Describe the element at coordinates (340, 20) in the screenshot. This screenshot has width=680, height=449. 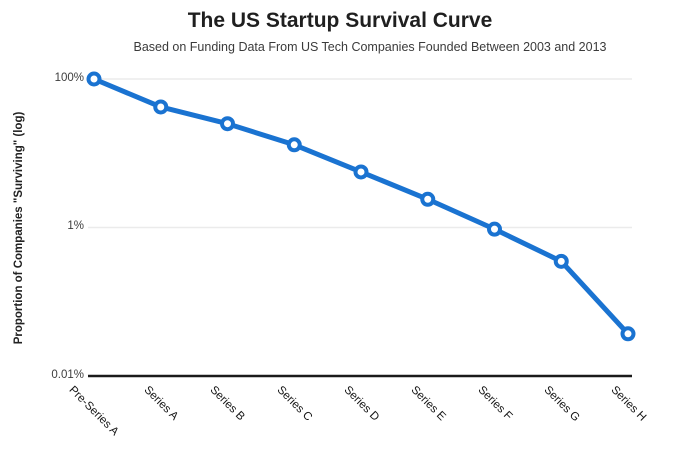
I see `chart-title: The US Startup Survival Curve` at that location.